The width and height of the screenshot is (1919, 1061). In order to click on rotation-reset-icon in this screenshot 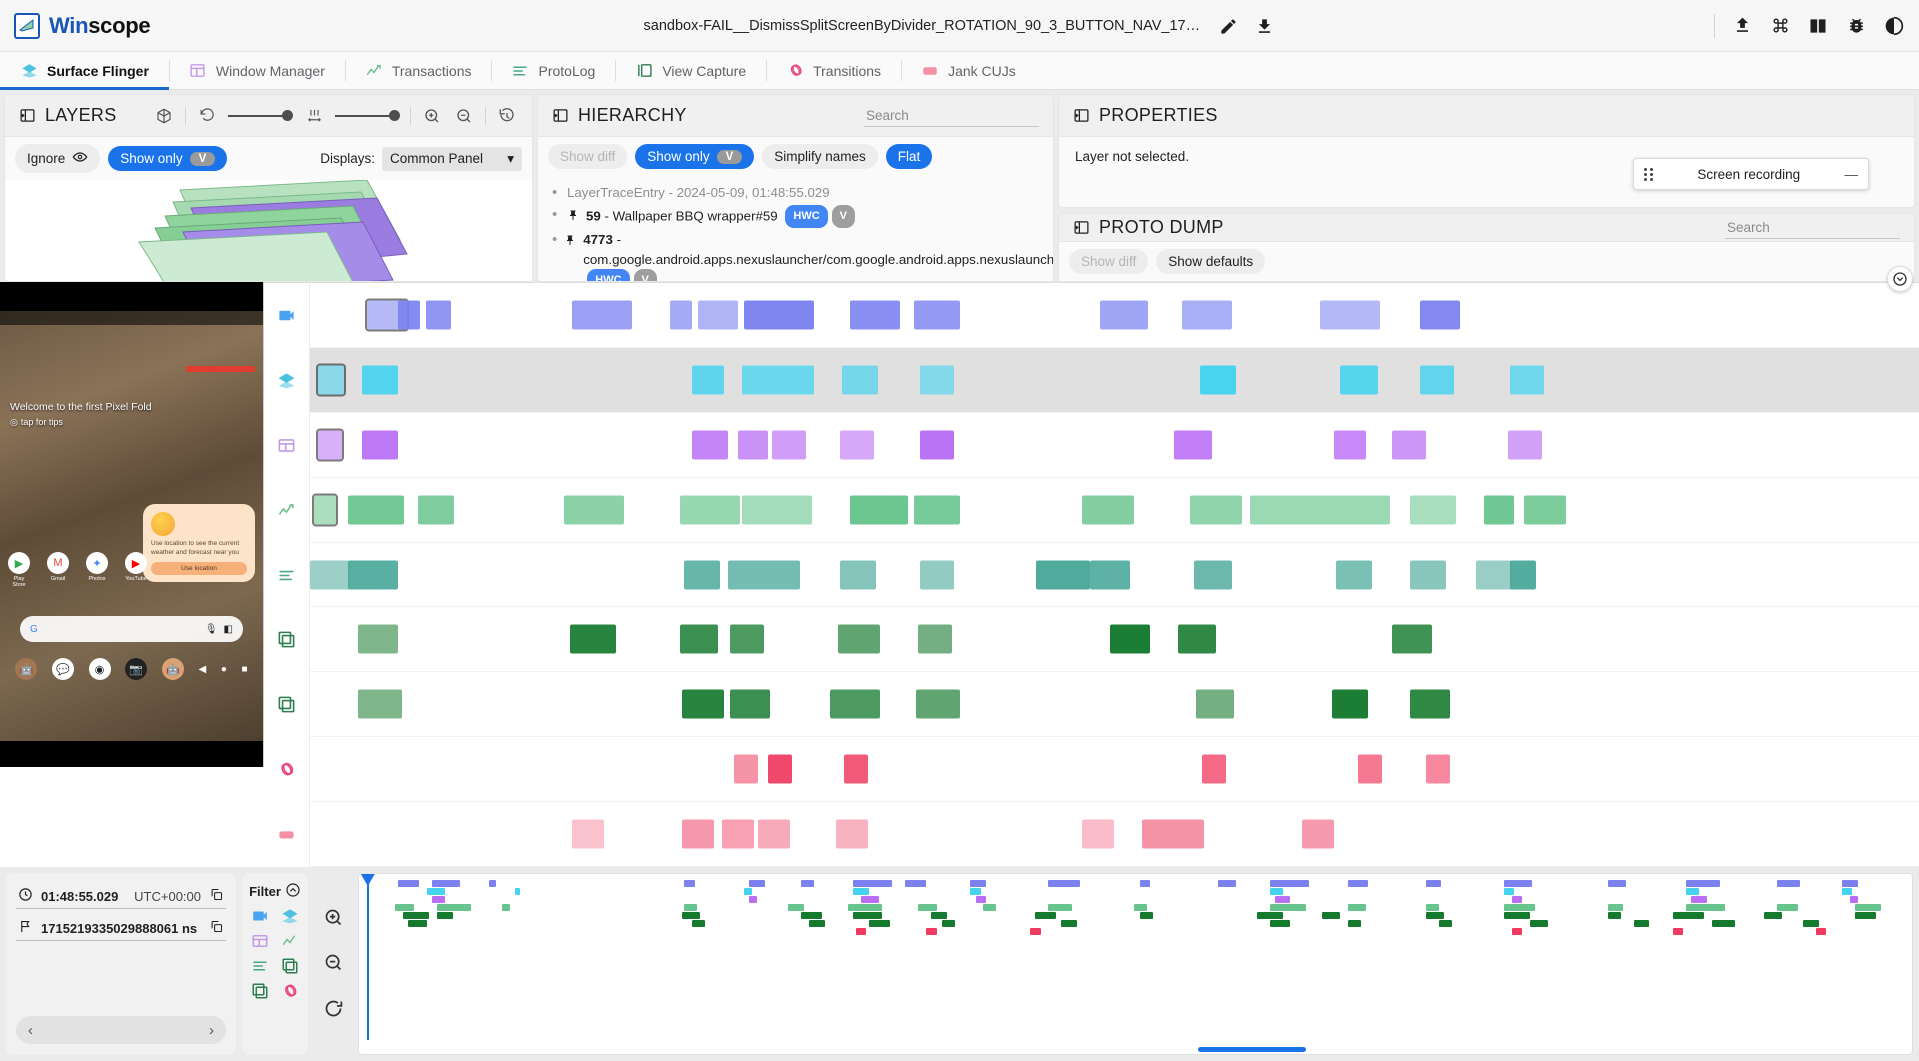, I will do `click(207, 116)`.